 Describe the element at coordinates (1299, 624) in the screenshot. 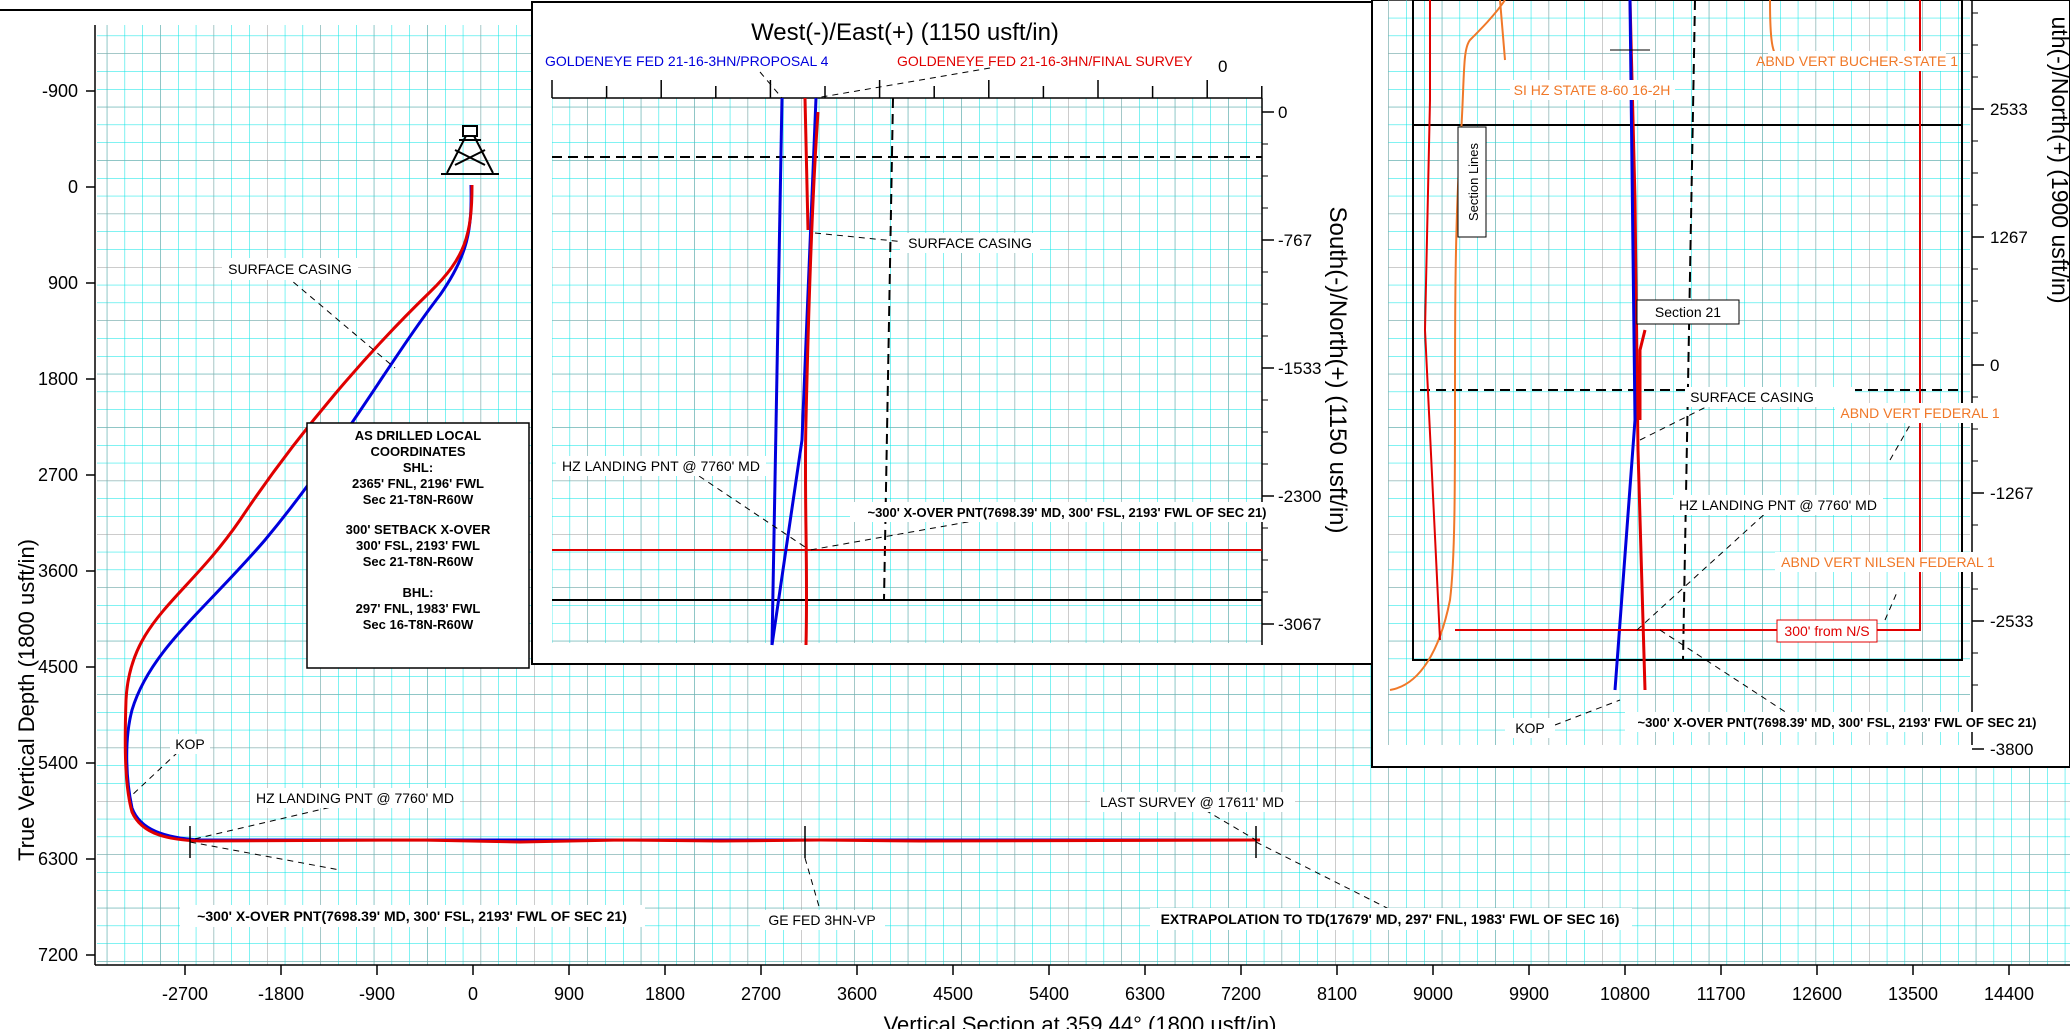

I see `inset-right-tick-label: -3067` at that location.